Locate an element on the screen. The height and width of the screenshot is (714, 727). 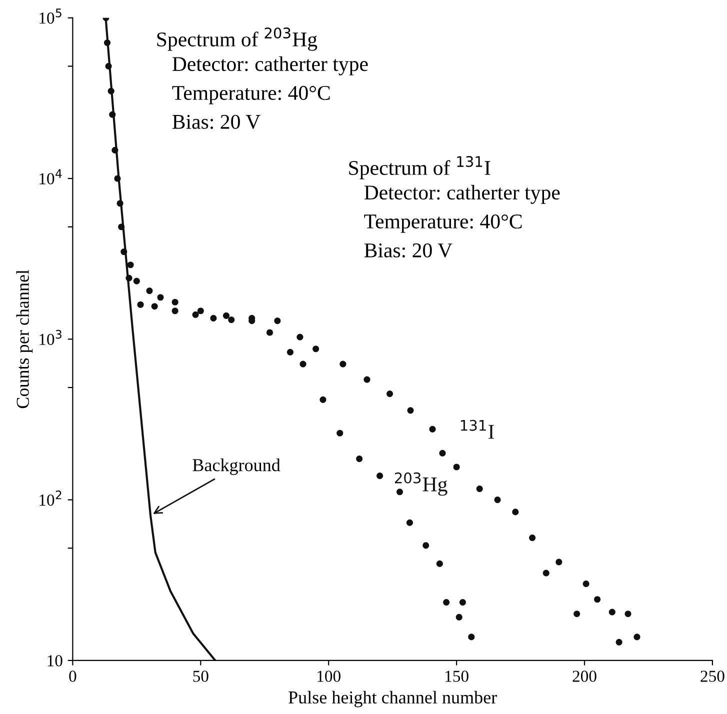
x-tick-label: 200 is located at coordinates (584, 676).